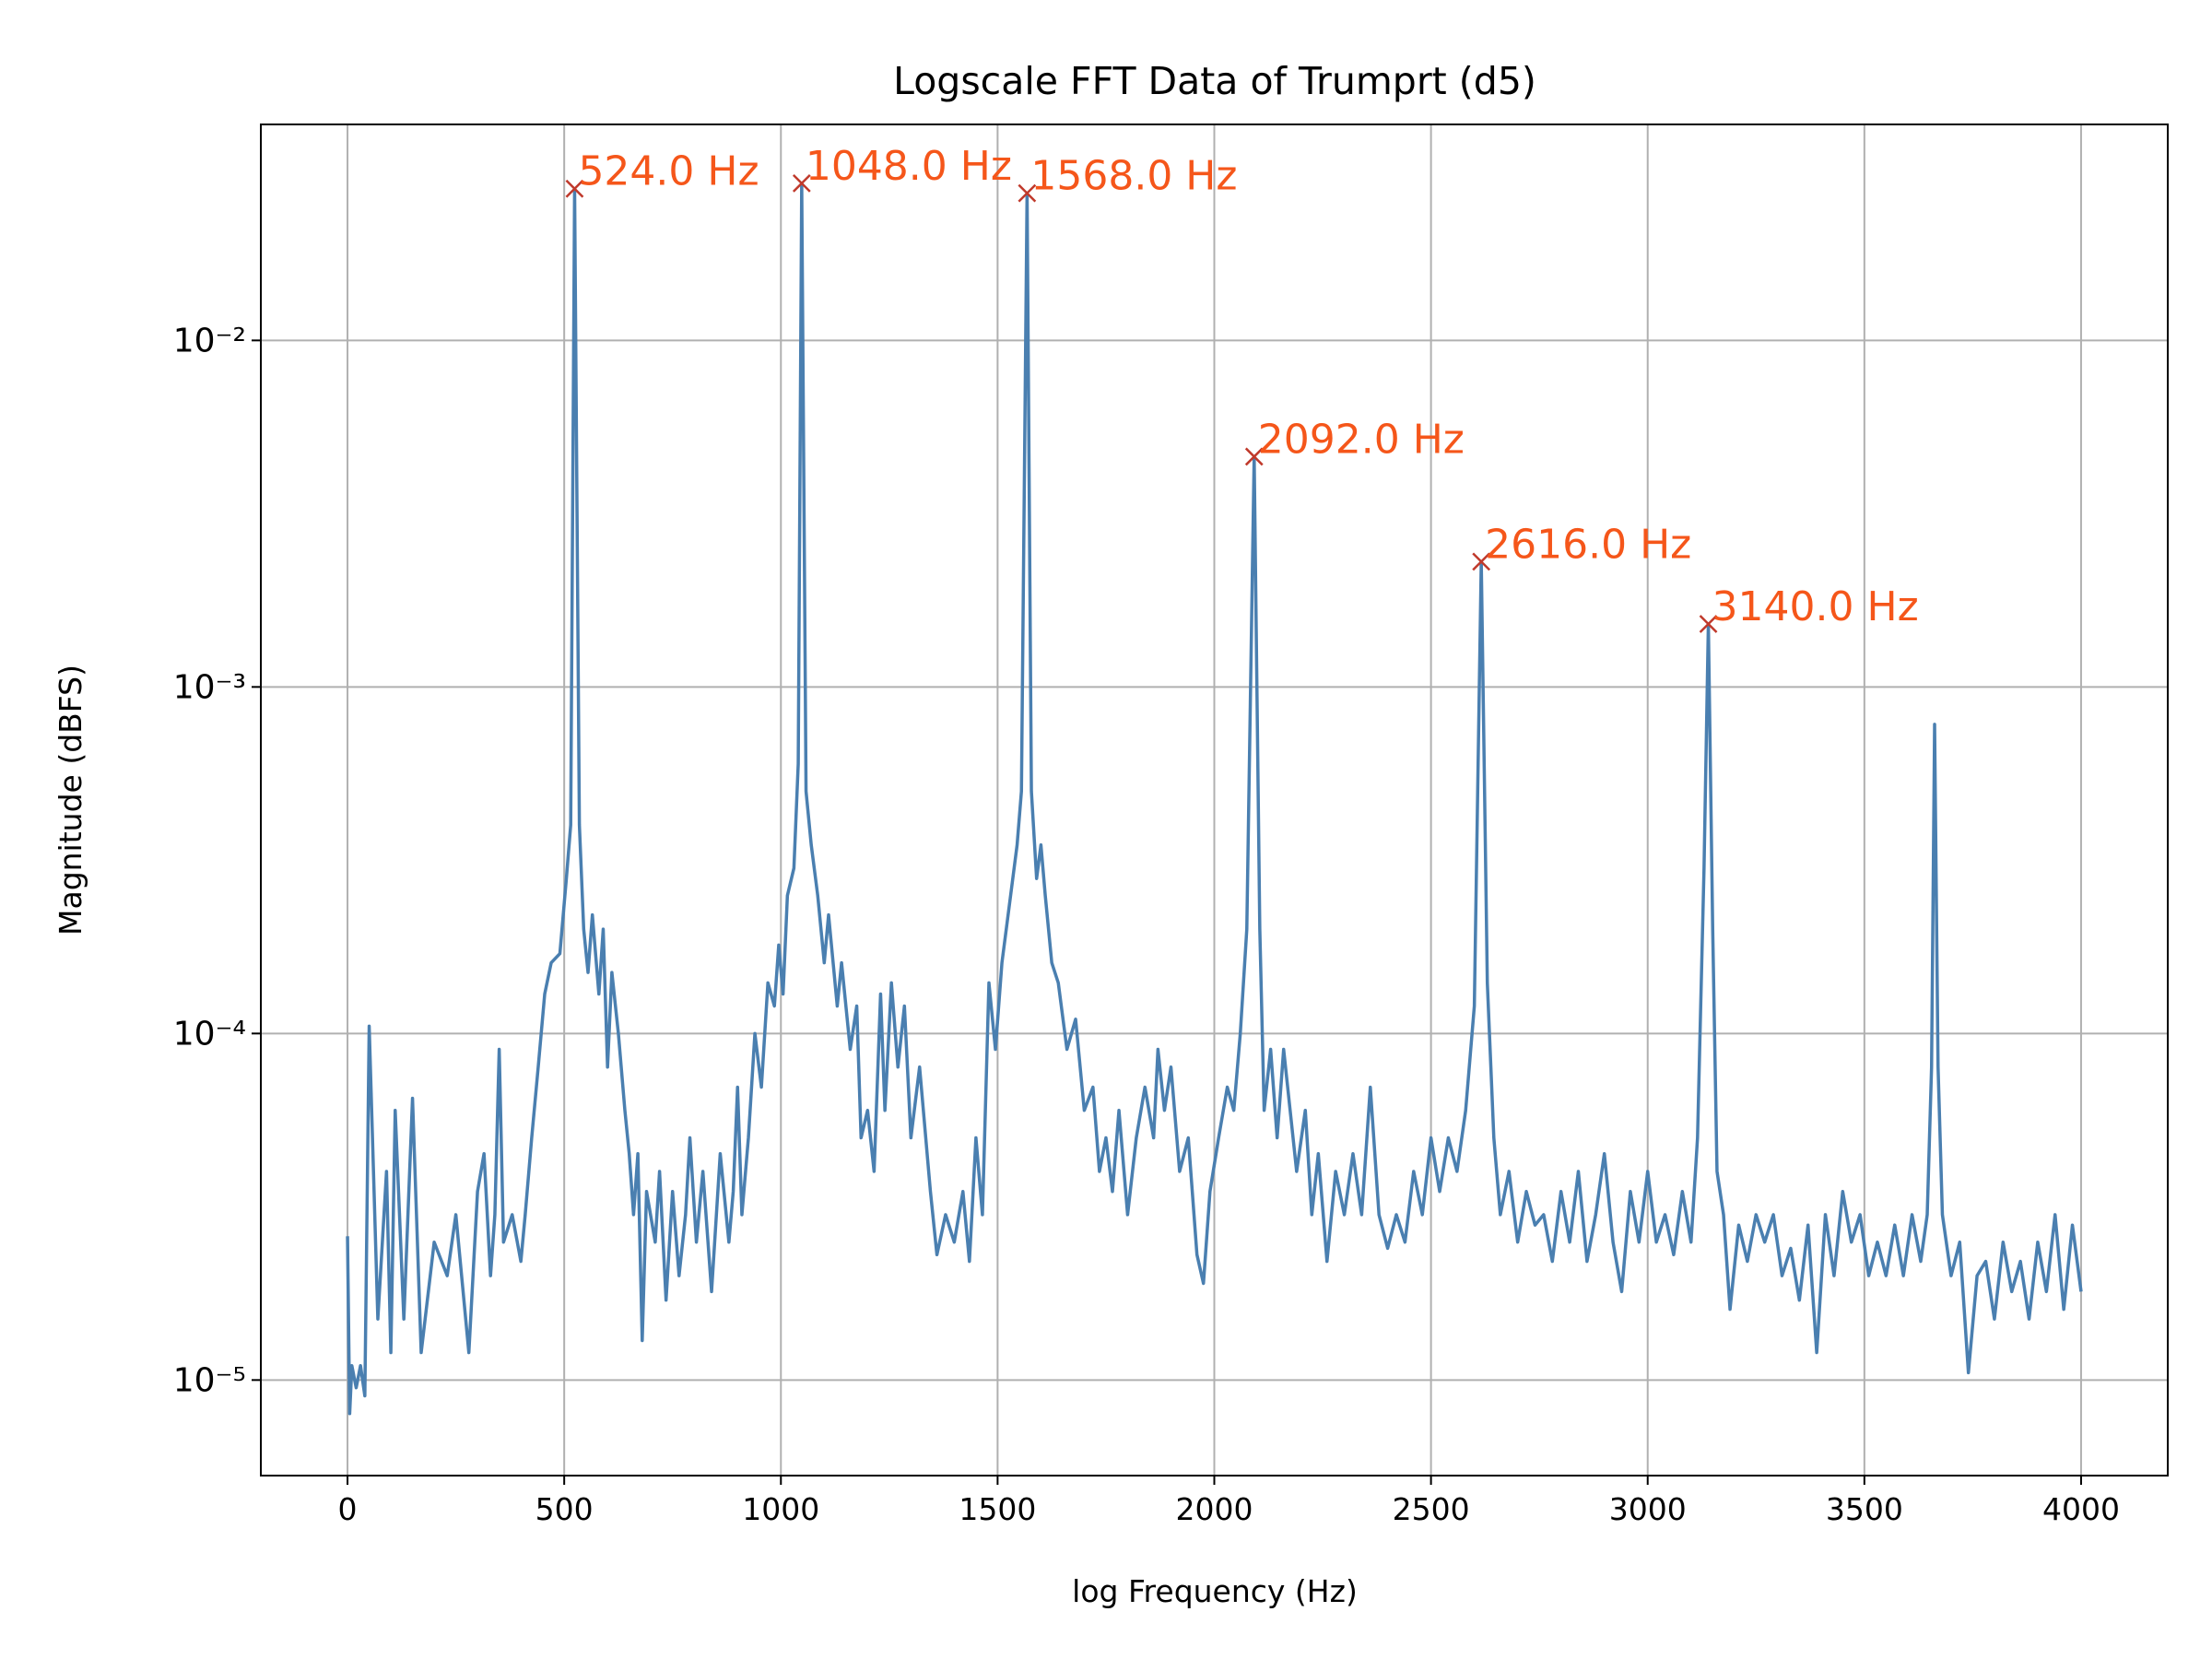 This screenshot has width=2212, height=1659. What do you see at coordinates (209, 1034) in the screenshot?
I see `y-tick-label: 10⁻⁴` at bounding box center [209, 1034].